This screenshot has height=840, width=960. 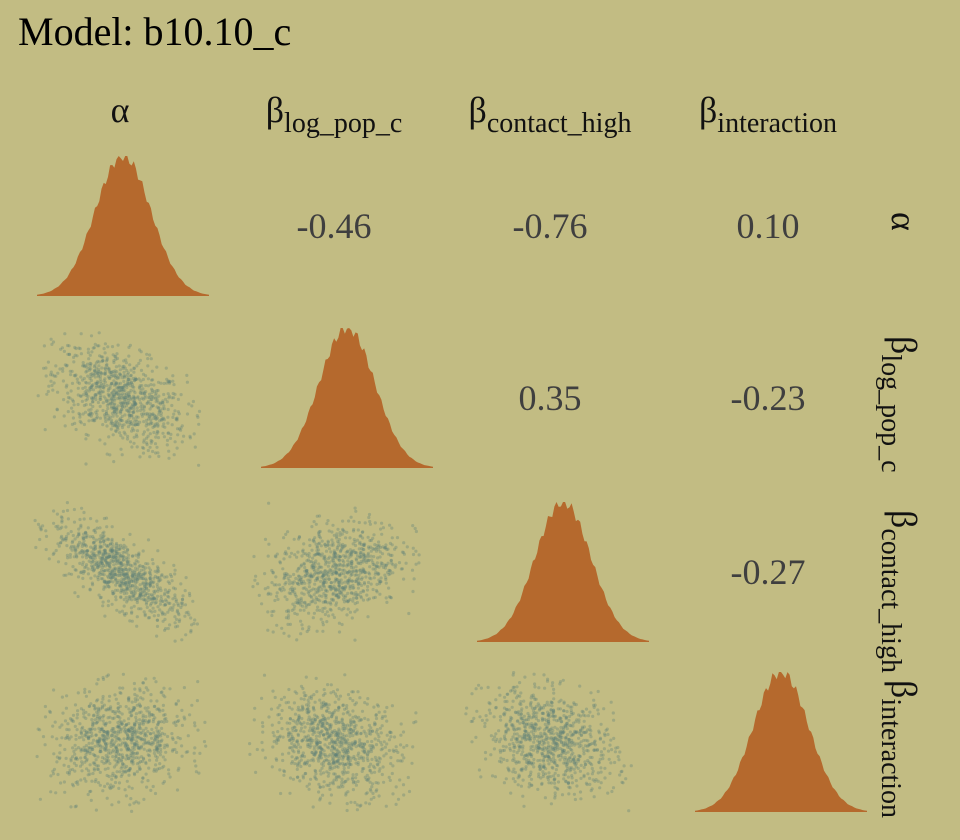 I want to click on scatter-beta_log_pop_c-vs-alpha, so click(x=119, y=399).